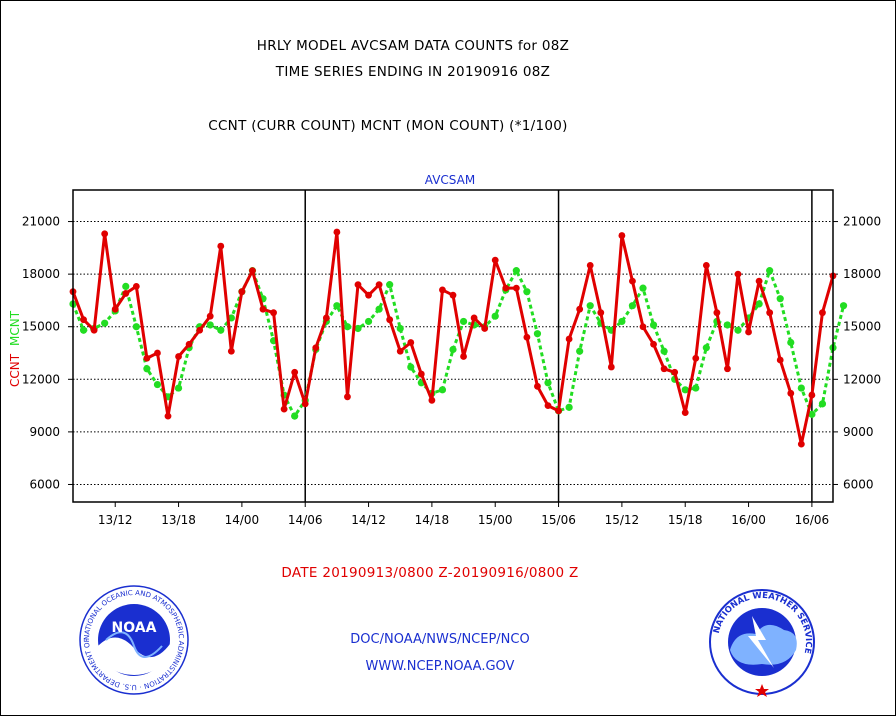  Describe the element at coordinates (432, 520) in the screenshot. I see `xtick-label: 14/18` at that location.